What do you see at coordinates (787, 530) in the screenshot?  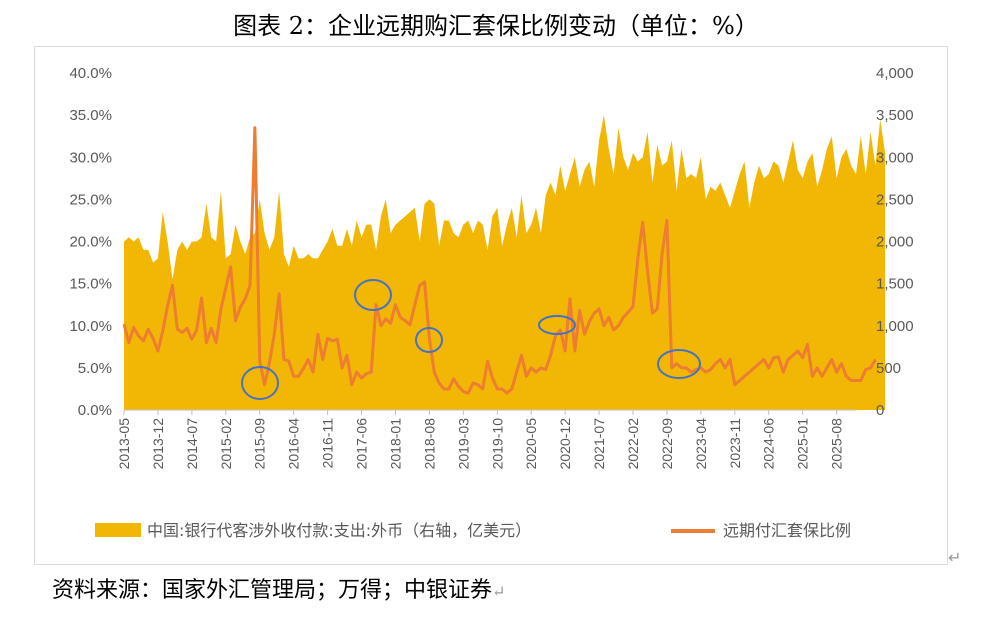 I see `legend-label-line: 远期付汇套保比例` at bounding box center [787, 530].